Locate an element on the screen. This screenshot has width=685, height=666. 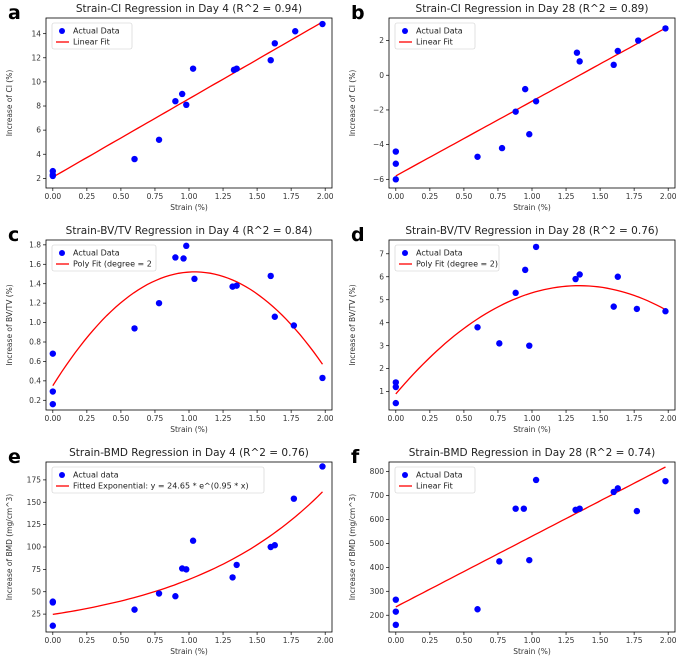
y-tick-label-d: 6 is located at coordinates (381, 276).